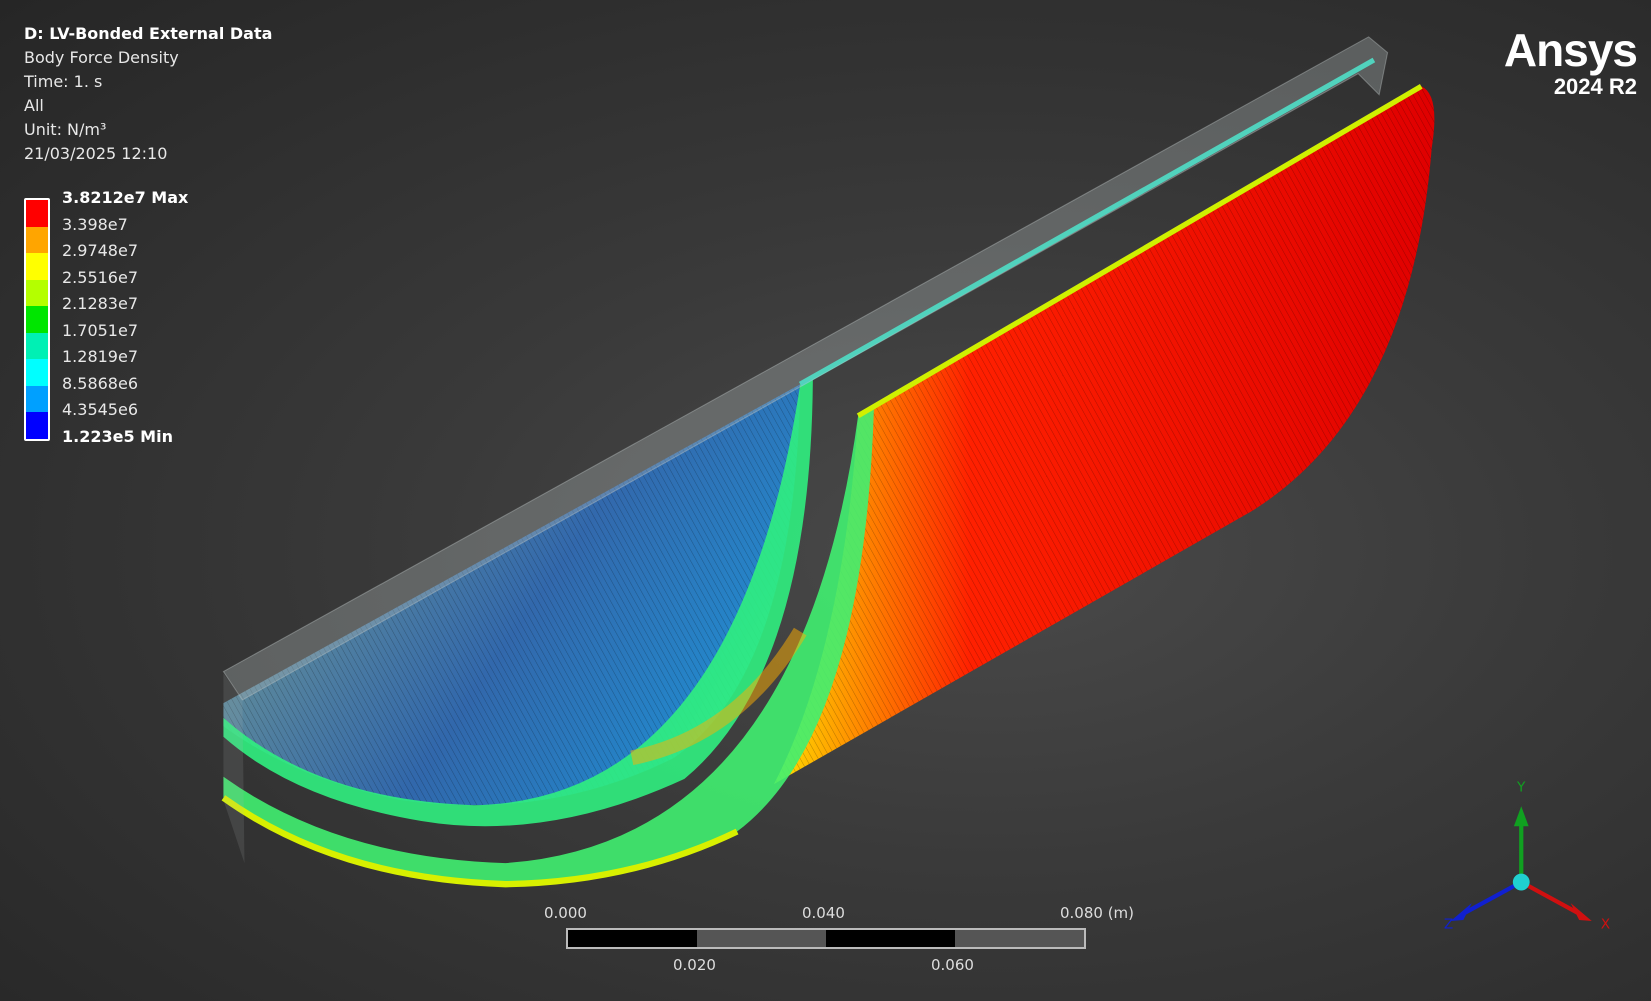 The width and height of the screenshot is (1651, 1001). What do you see at coordinates (565, 913) in the screenshot?
I see `scale-label: 0.000` at bounding box center [565, 913].